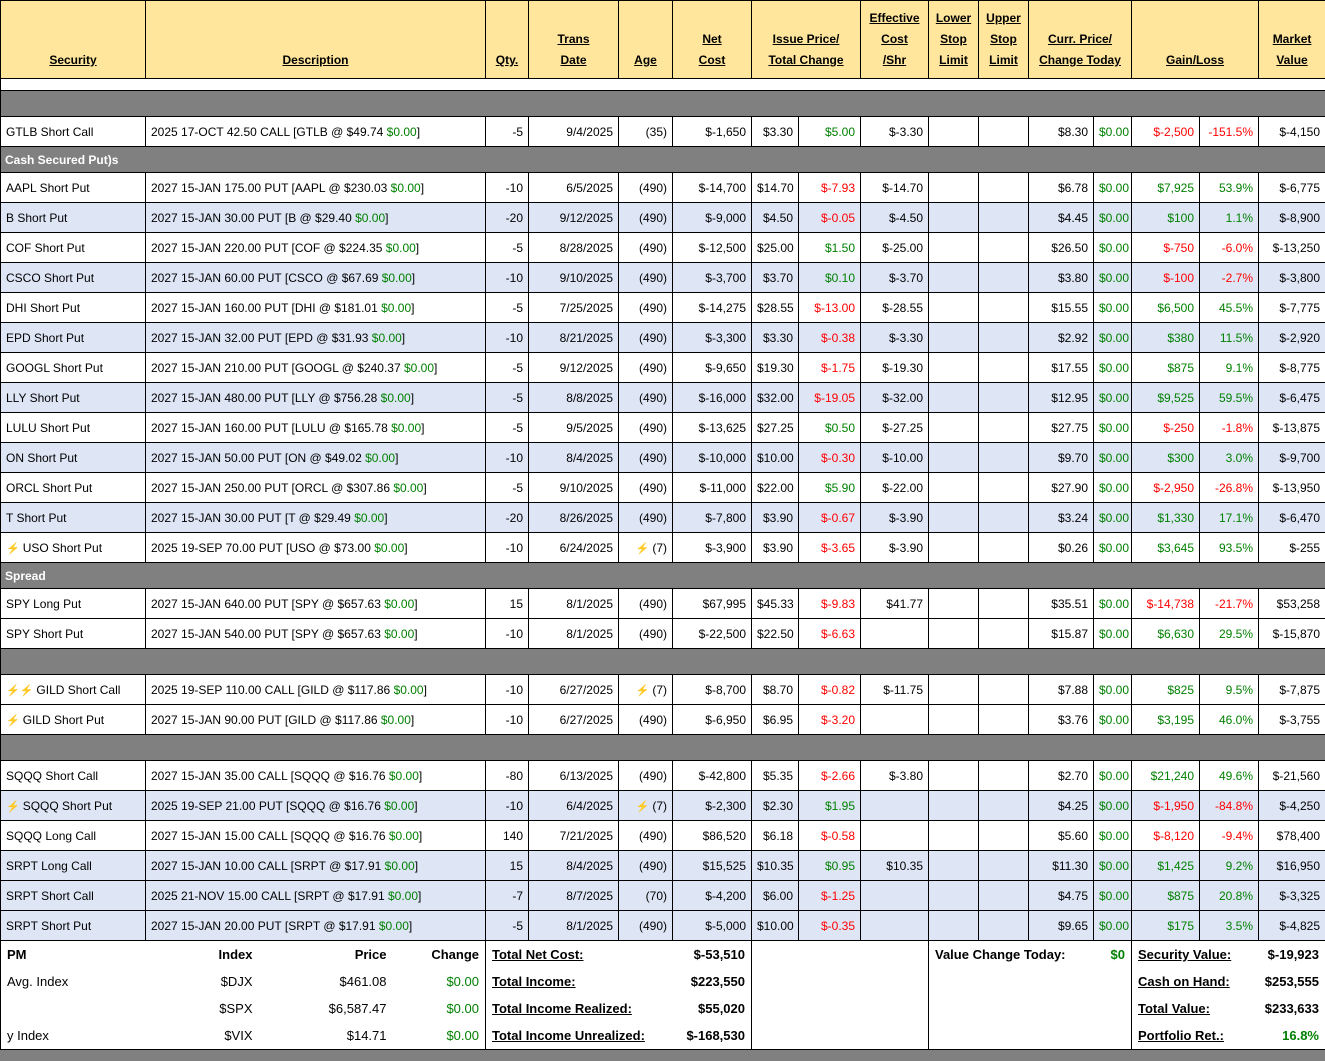 The image size is (1325, 1061). I want to click on lightning-bolt-icon: ⚡⚡, so click(19, 691).